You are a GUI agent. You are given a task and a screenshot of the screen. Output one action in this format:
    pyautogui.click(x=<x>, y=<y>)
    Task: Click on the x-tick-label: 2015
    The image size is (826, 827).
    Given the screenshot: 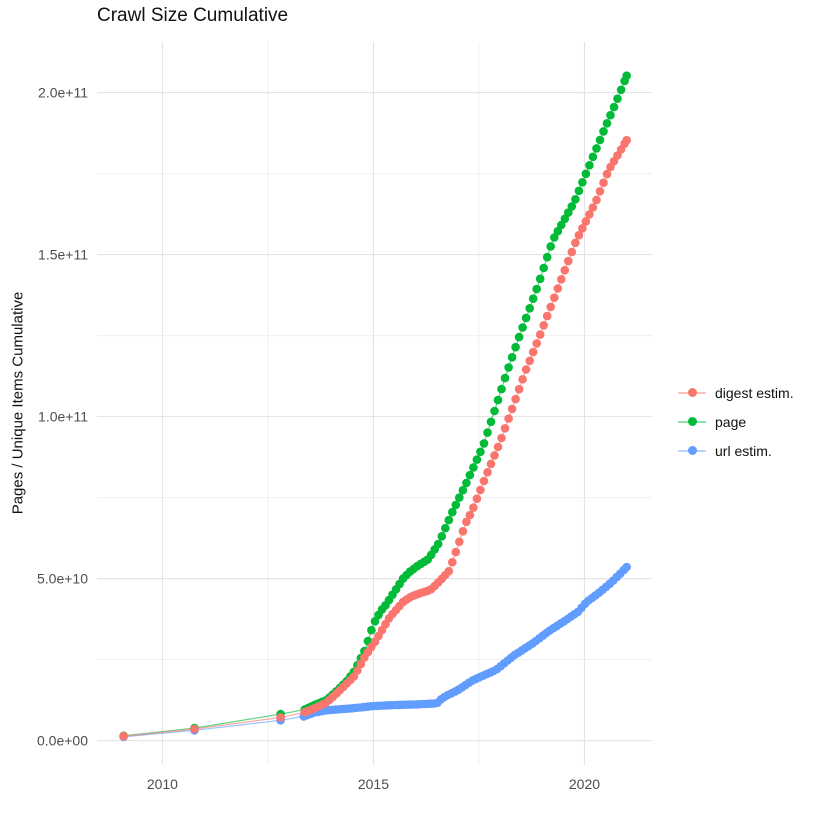 What is the action you would take?
    pyautogui.click(x=373, y=784)
    